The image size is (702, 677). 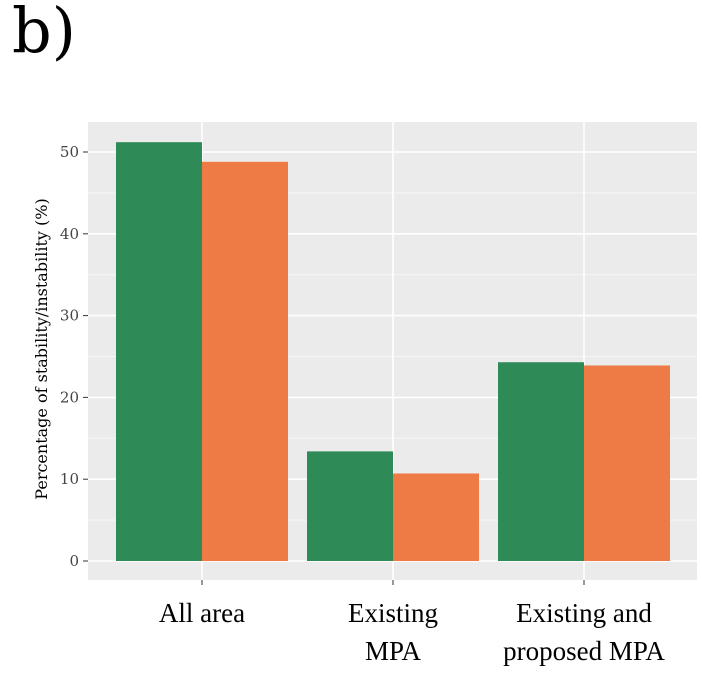 I want to click on y-tick-label: 10, so click(x=69, y=479).